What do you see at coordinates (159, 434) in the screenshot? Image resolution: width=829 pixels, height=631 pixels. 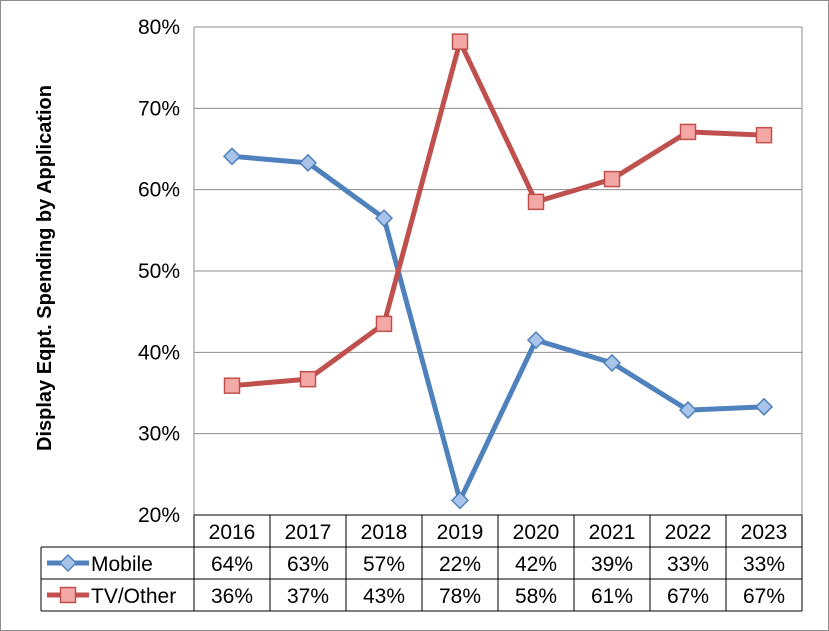 I see `y-tick-label: 30%` at bounding box center [159, 434].